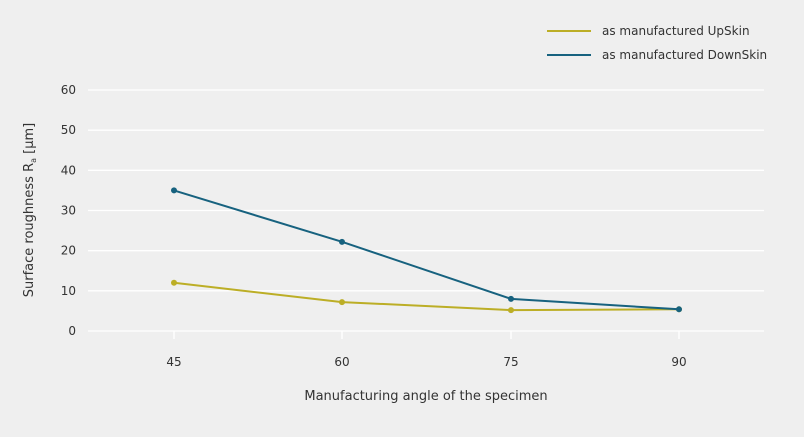 The width and height of the screenshot is (804, 437). What do you see at coordinates (68, 291) in the screenshot?
I see `y-tick-label-10: 10` at bounding box center [68, 291].